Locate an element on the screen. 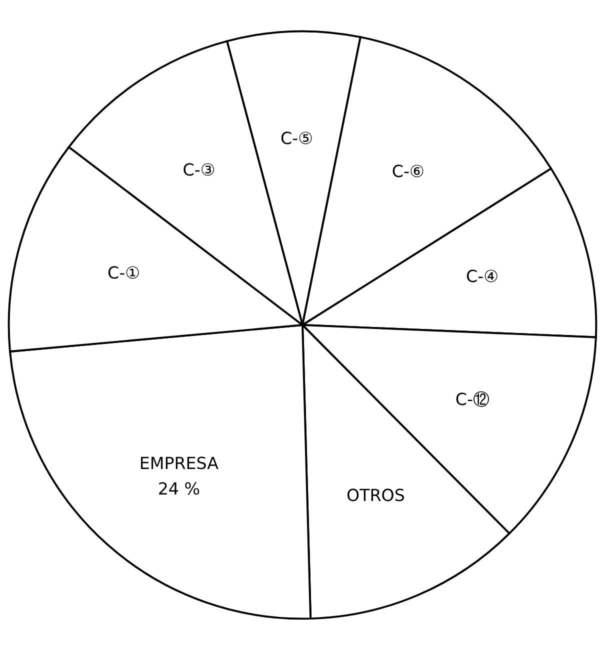 This screenshot has height=656, width=605. data-label: 24 % is located at coordinates (179, 488).